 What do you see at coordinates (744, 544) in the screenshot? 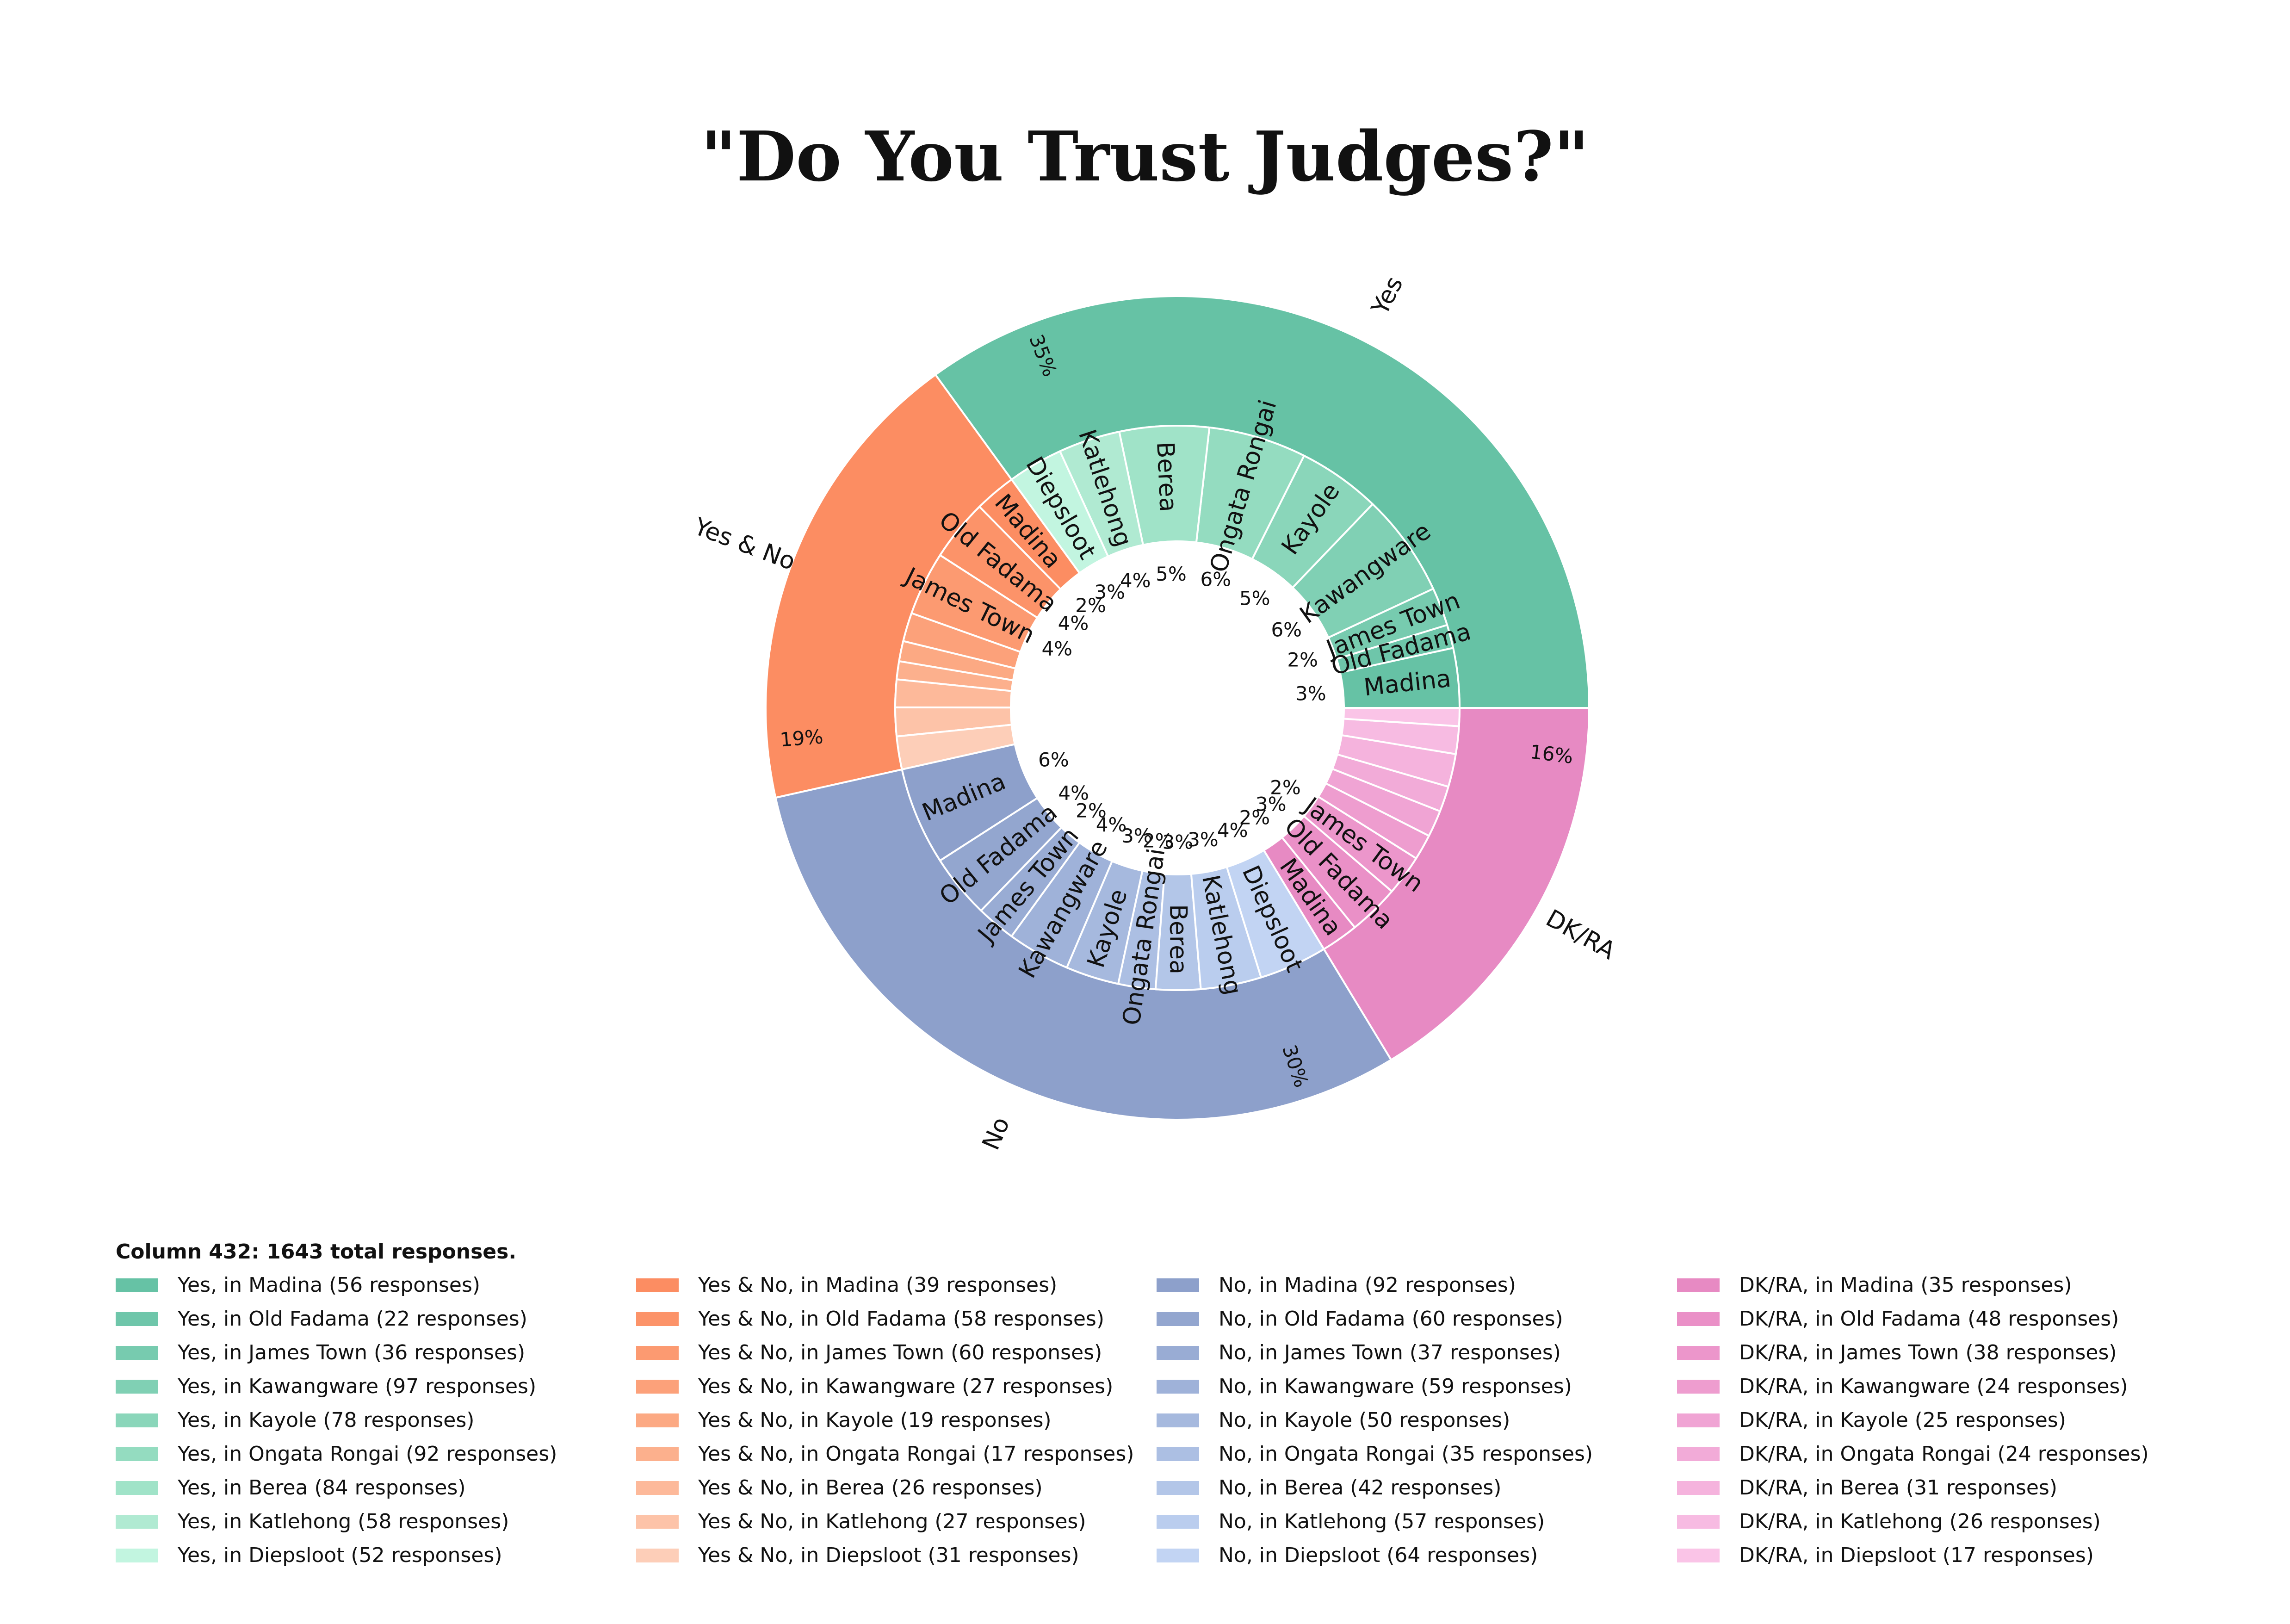
I see `outer-slice-label: Yes & No` at bounding box center [744, 544].